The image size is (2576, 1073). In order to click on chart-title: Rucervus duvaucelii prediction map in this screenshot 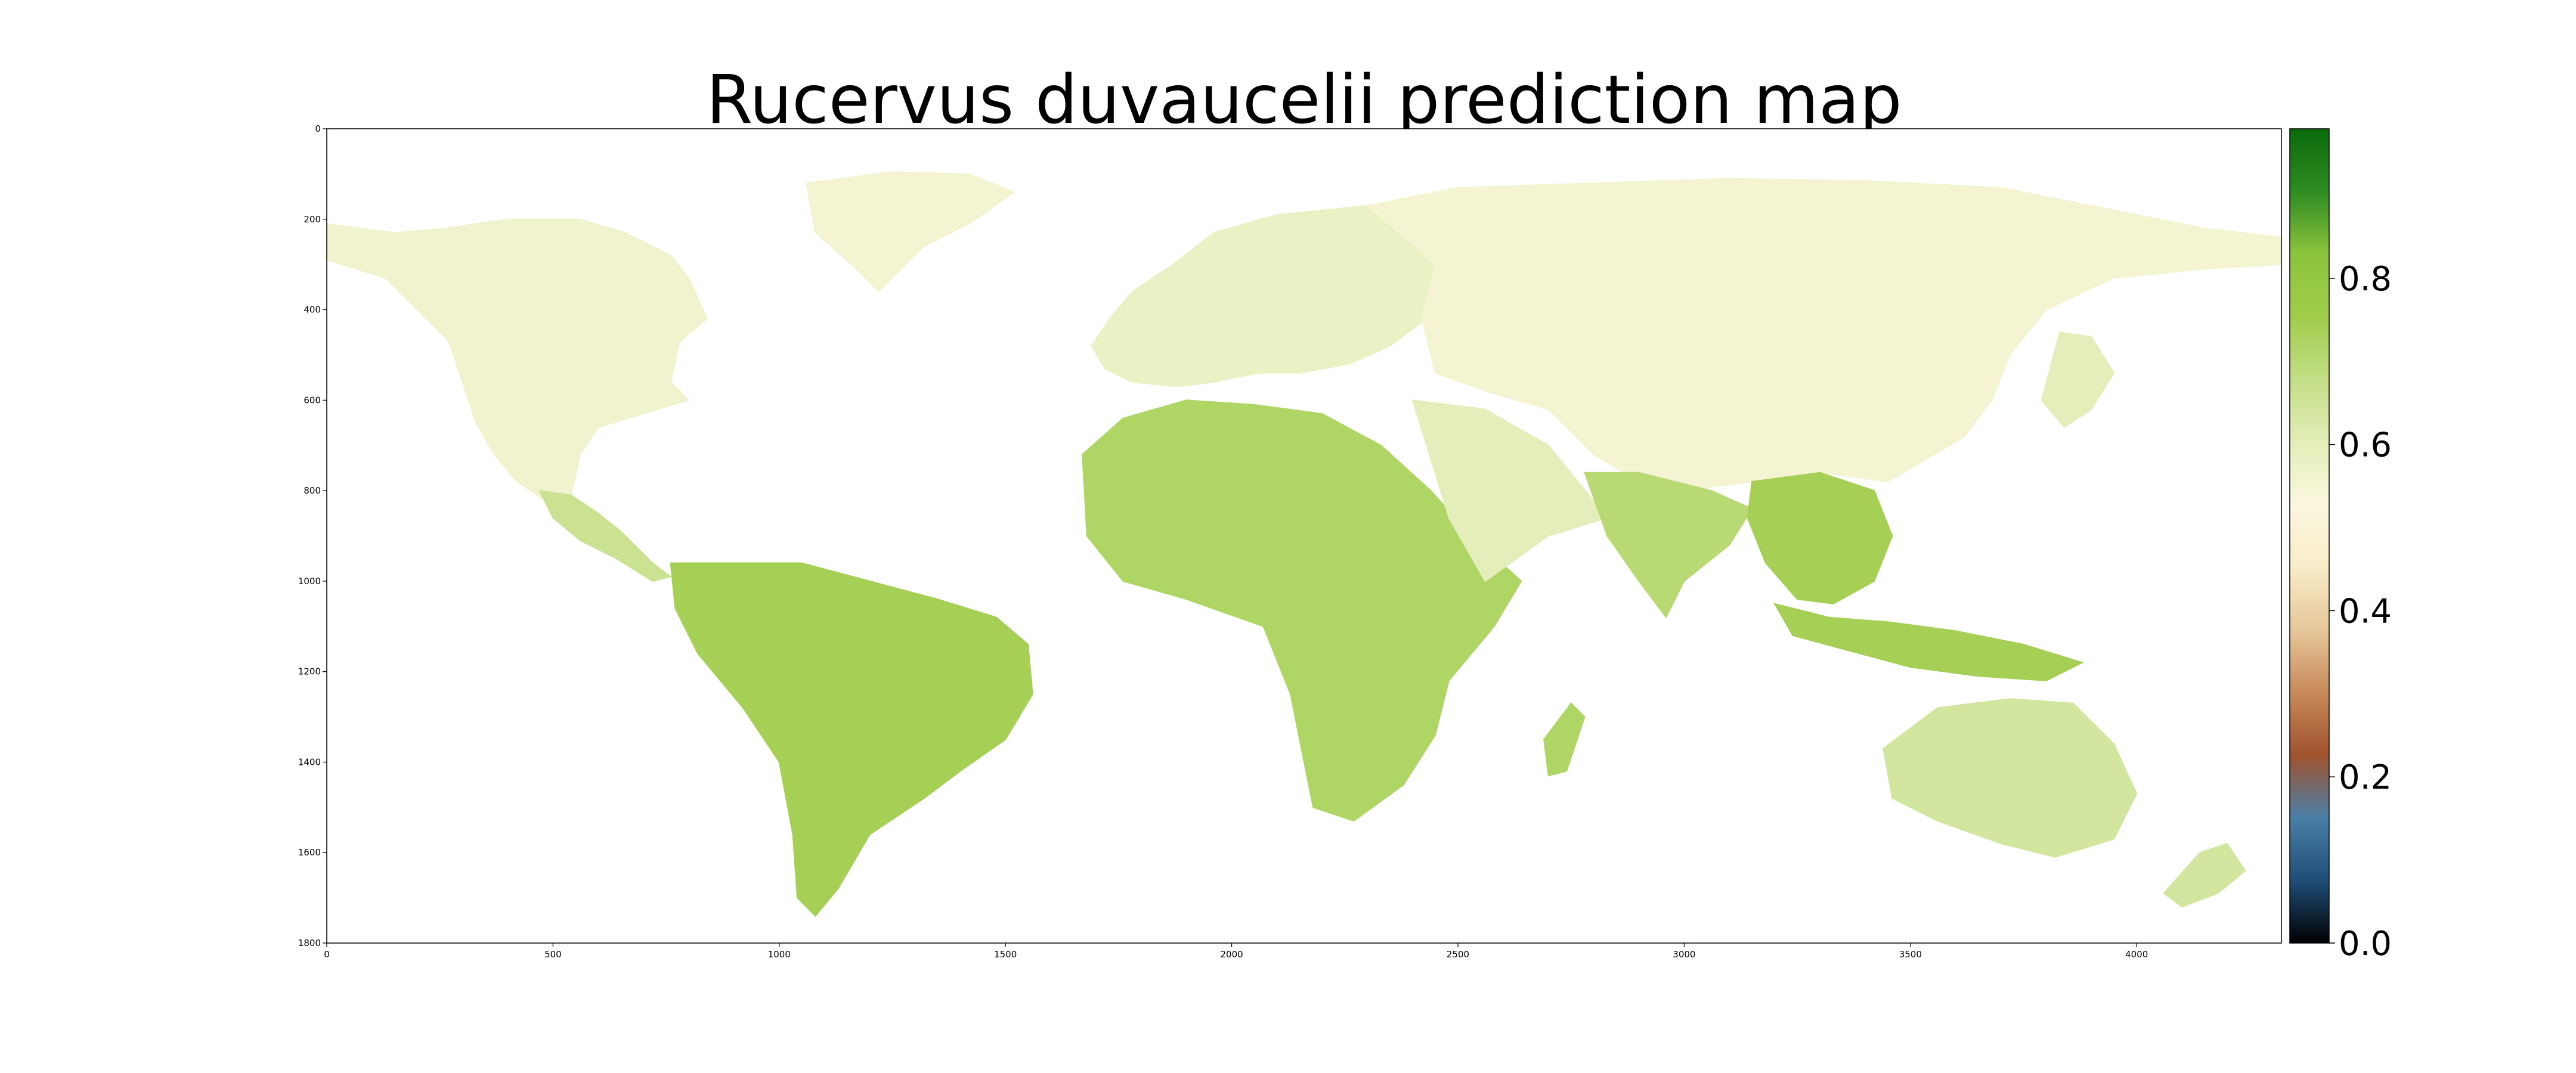, I will do `click(1304, 100)`.